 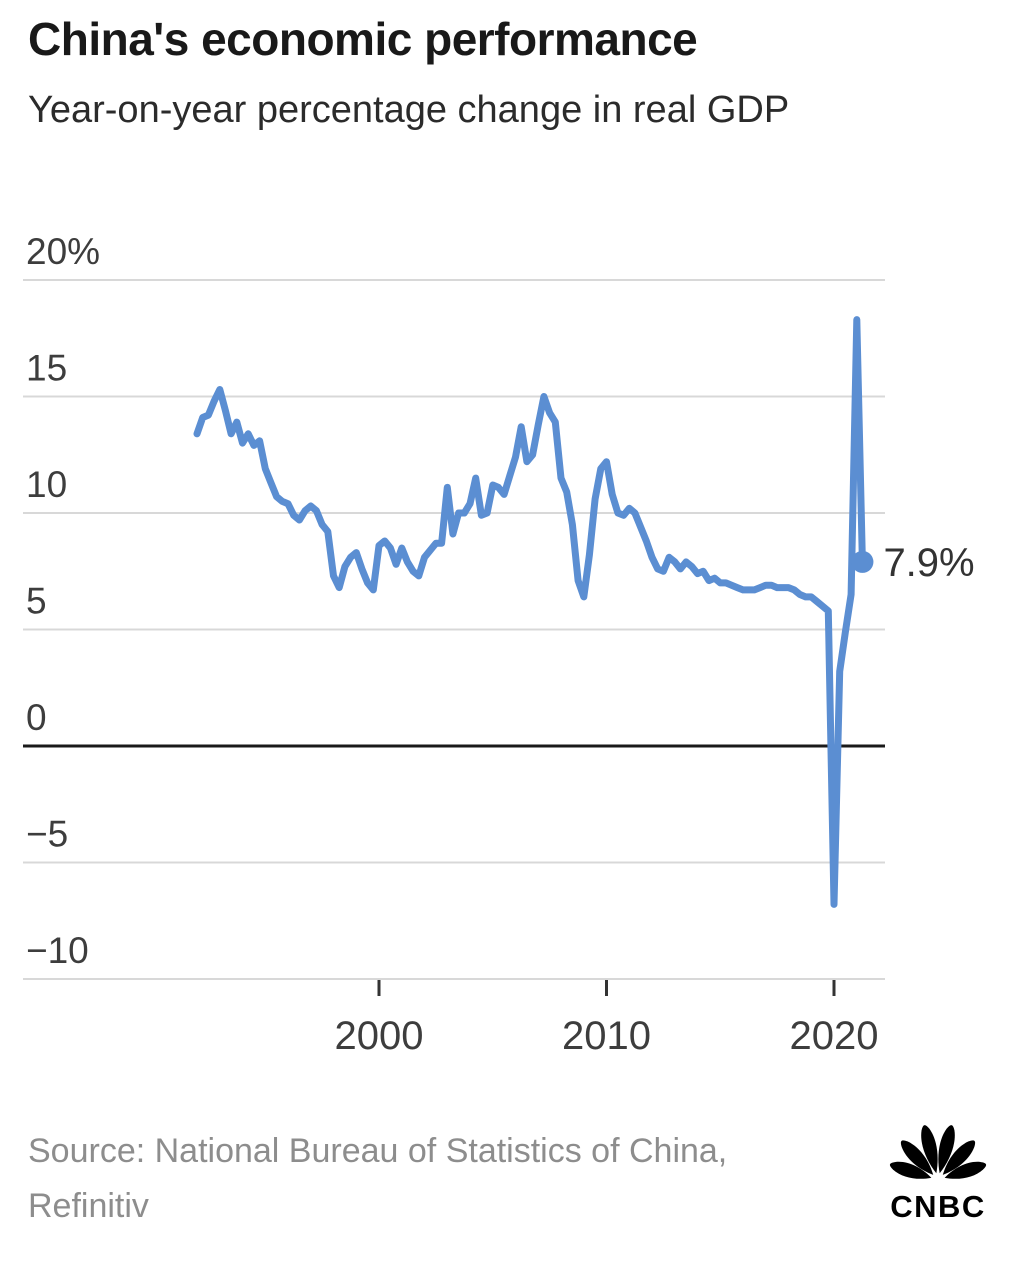 I want to click on cnbc-wordmark: CNBC, so click(x=938, y=1206).